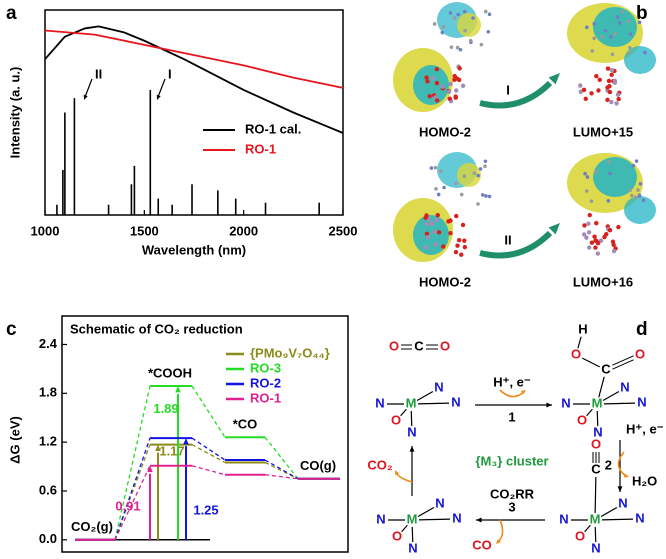 The image size is (666, 559). What do you see at coordinates (194, 59) in the screenshot?
I see `series-line` at bounding box center [194, 59].